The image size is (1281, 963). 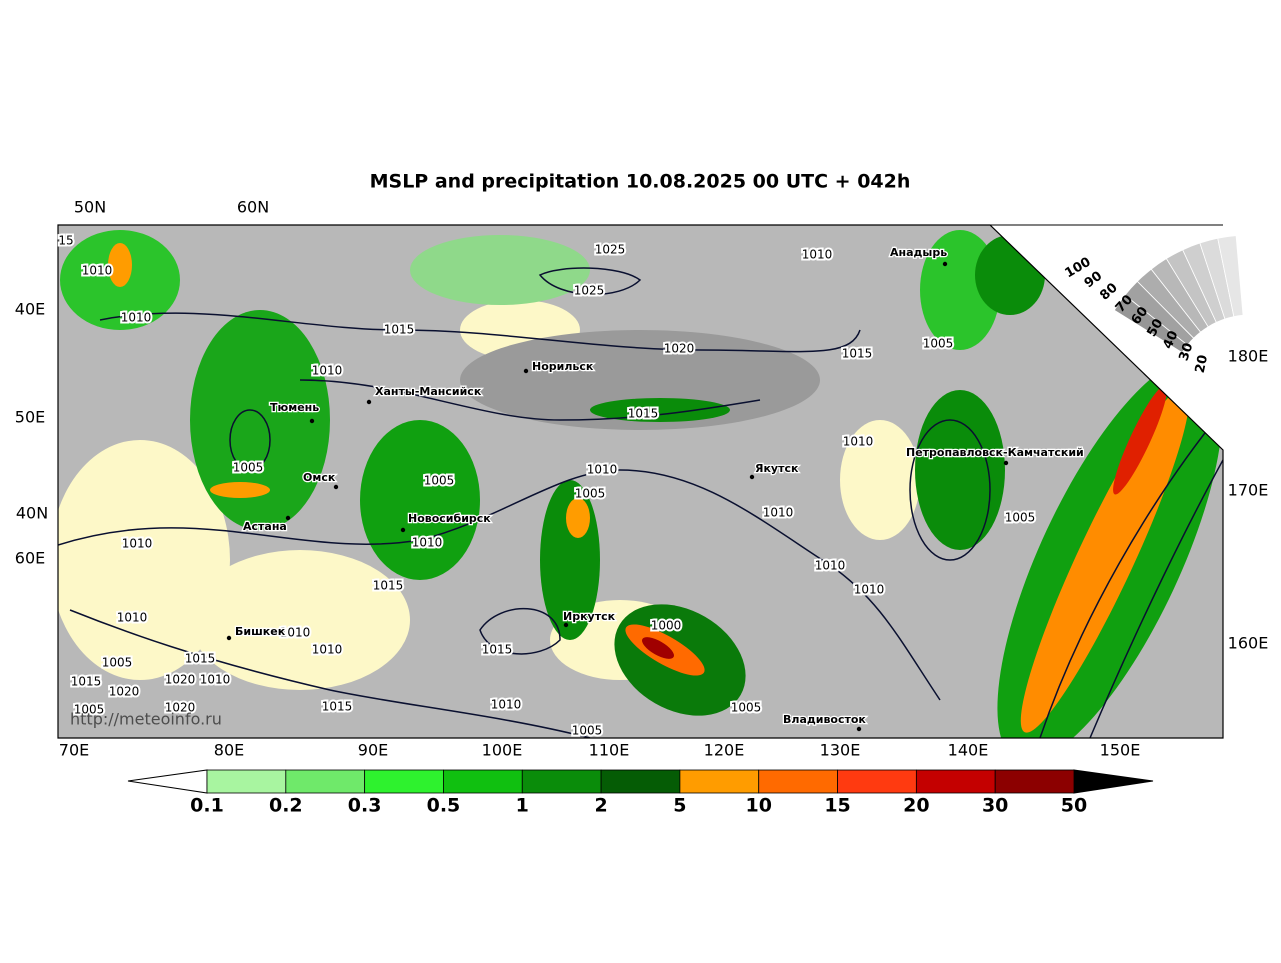 What do you see at coordinates (300, 620) in the screenshot?
I see `dry-area` at bounding box center [300, 620].